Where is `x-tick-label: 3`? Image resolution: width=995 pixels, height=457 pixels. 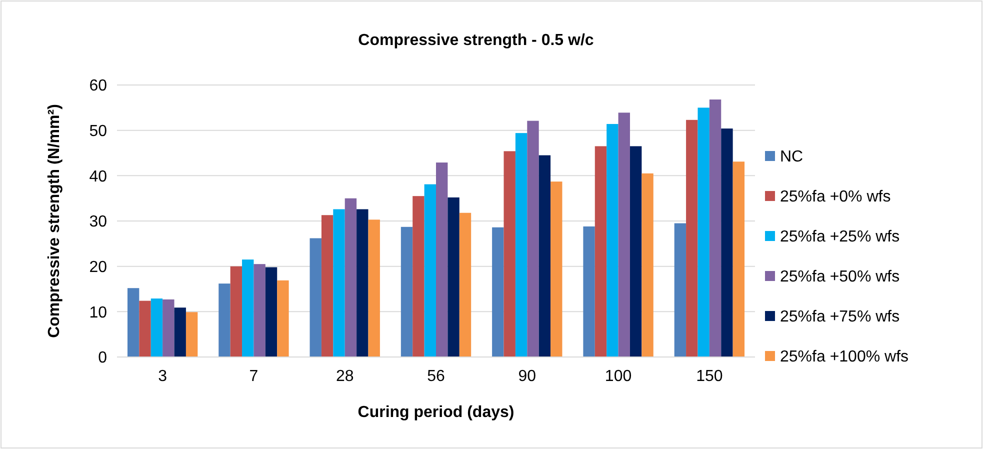 x-tick-label: 3 is located at coordinates (163, 376).